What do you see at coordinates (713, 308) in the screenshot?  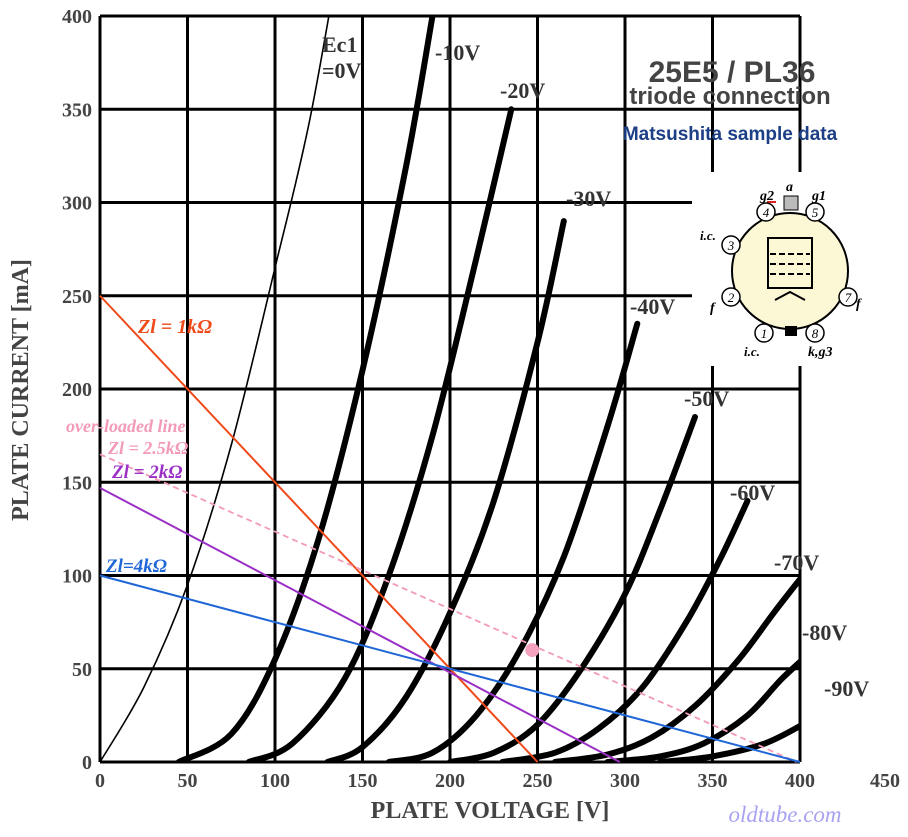 I see `pin-label-f-left: f` at bounding box center [713, 308].